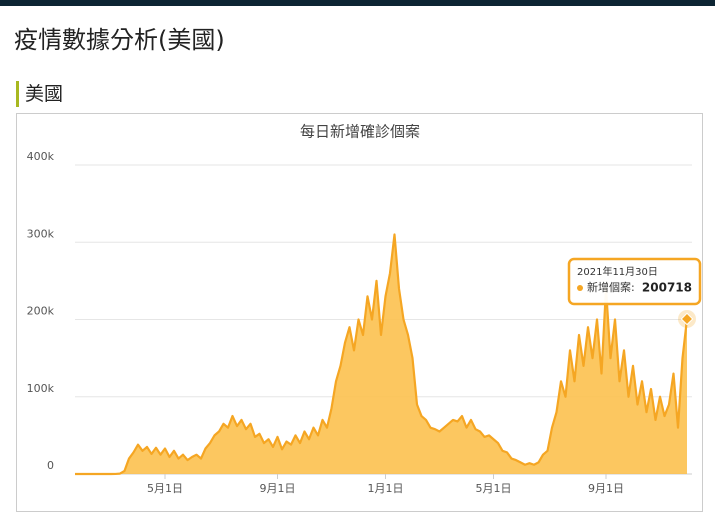  Describe the element at coordinates (667, 288) in the screenshot. I see `tooltip-value: 200718` at that location.